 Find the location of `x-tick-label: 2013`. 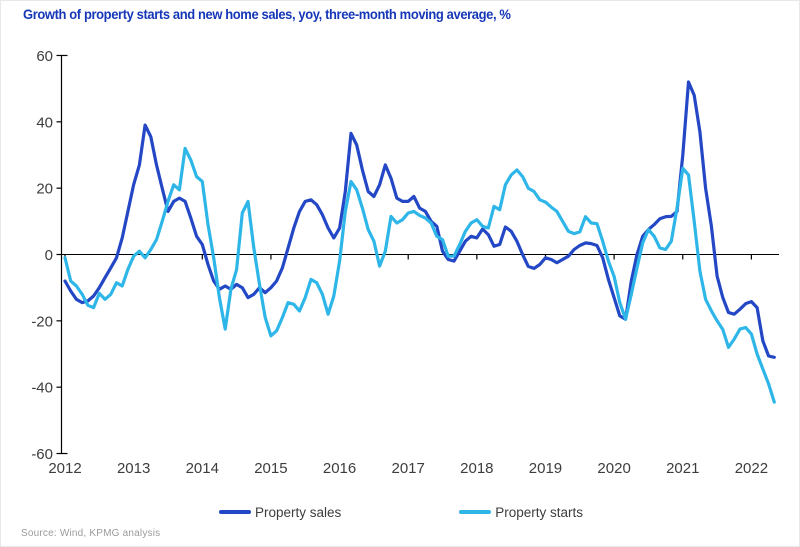

x-tick-label: 2013 is located at coordinates (133, 468).